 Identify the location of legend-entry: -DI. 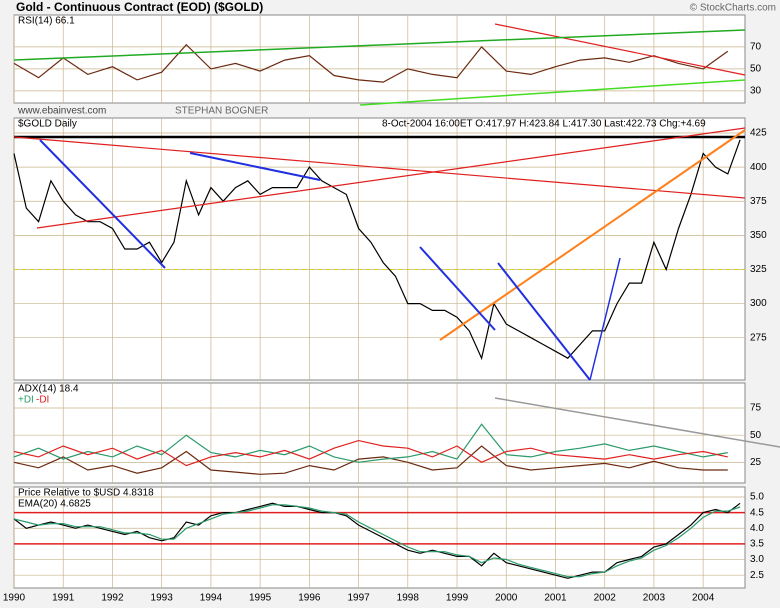
(42, 400).